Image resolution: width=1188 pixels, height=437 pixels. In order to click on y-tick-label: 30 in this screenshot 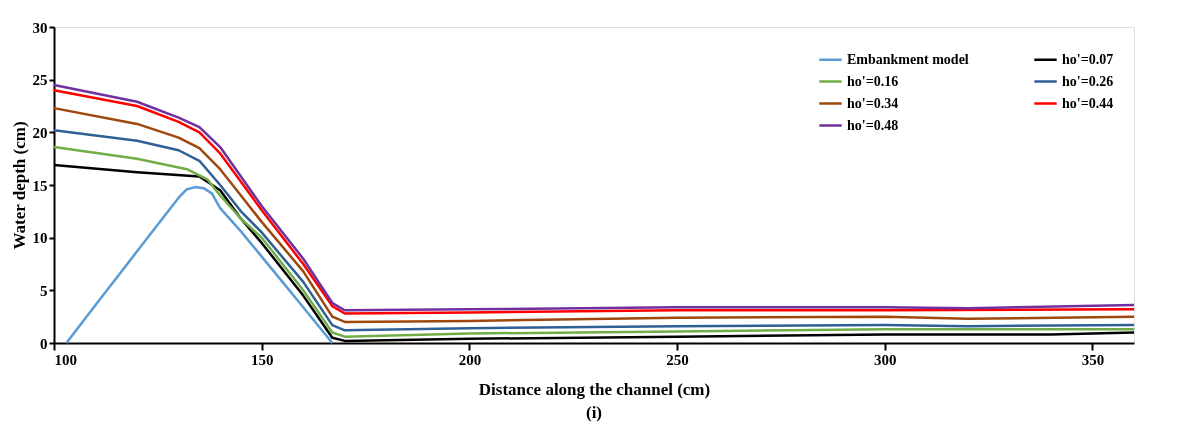, I will do `click(40, 27)`.